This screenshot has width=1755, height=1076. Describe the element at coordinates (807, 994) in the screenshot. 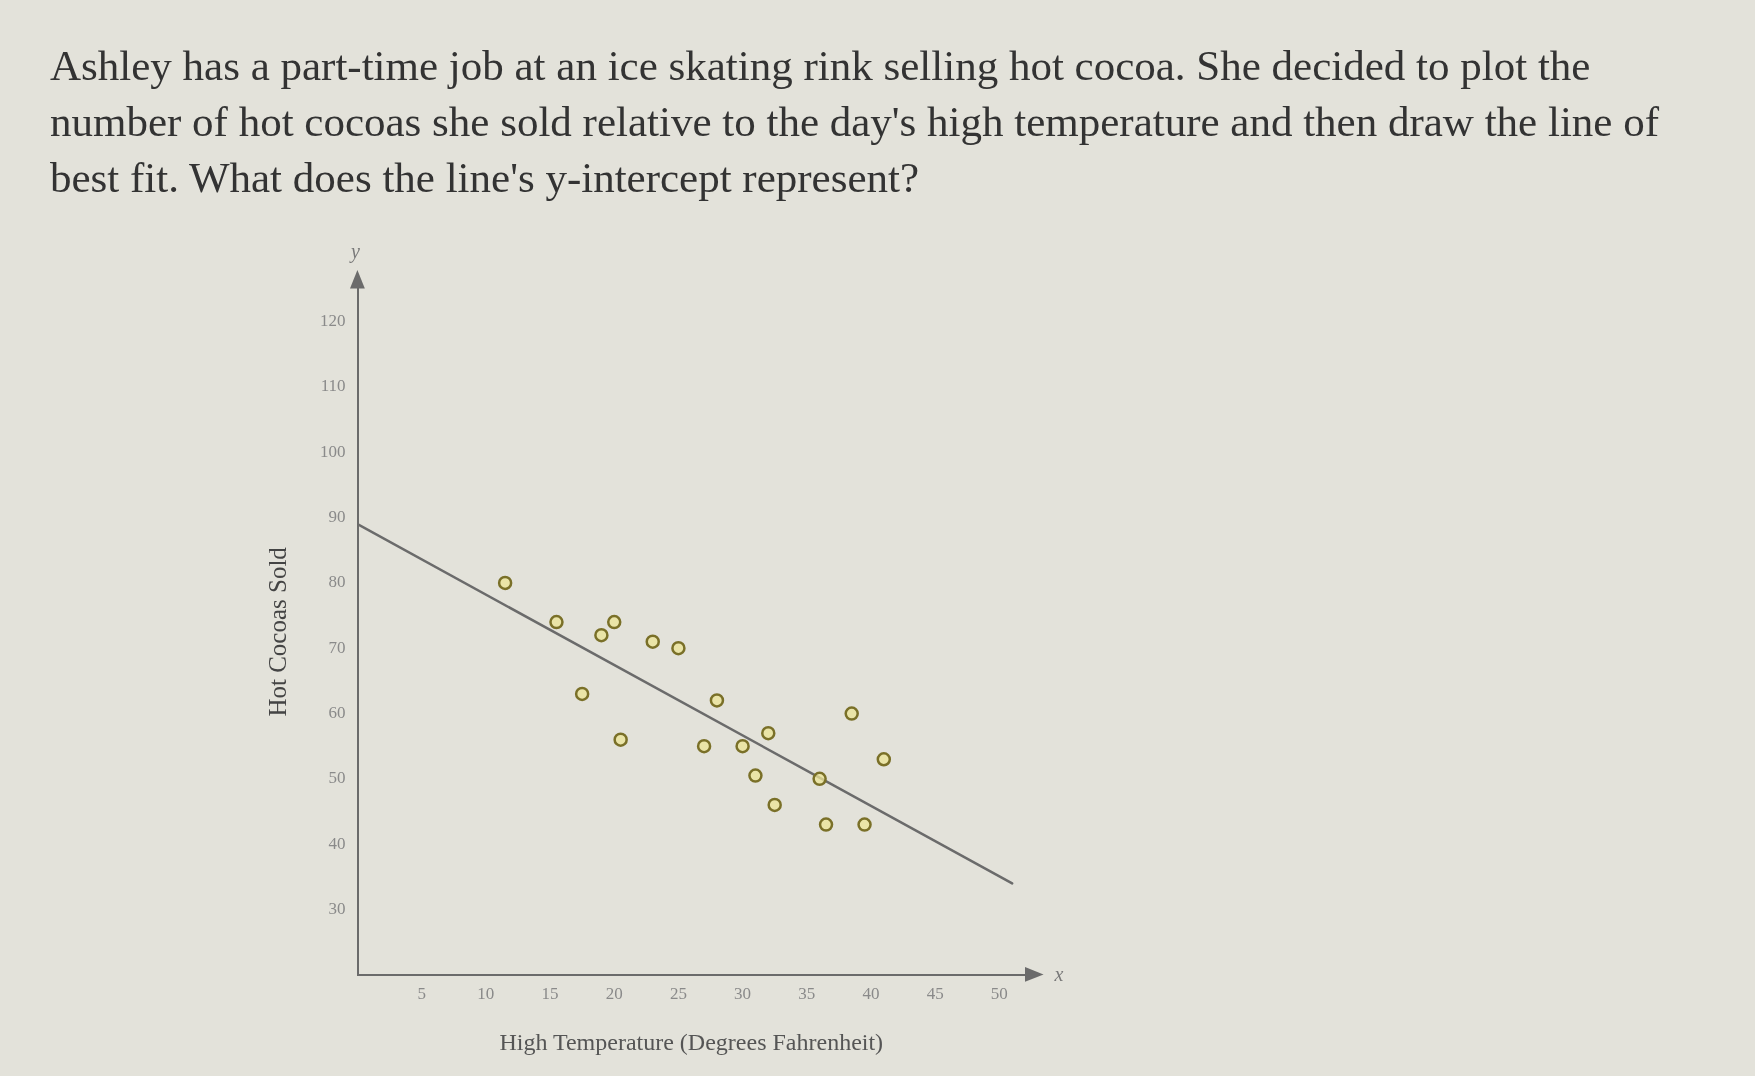

I see `x-tick-label: 35` at that location.